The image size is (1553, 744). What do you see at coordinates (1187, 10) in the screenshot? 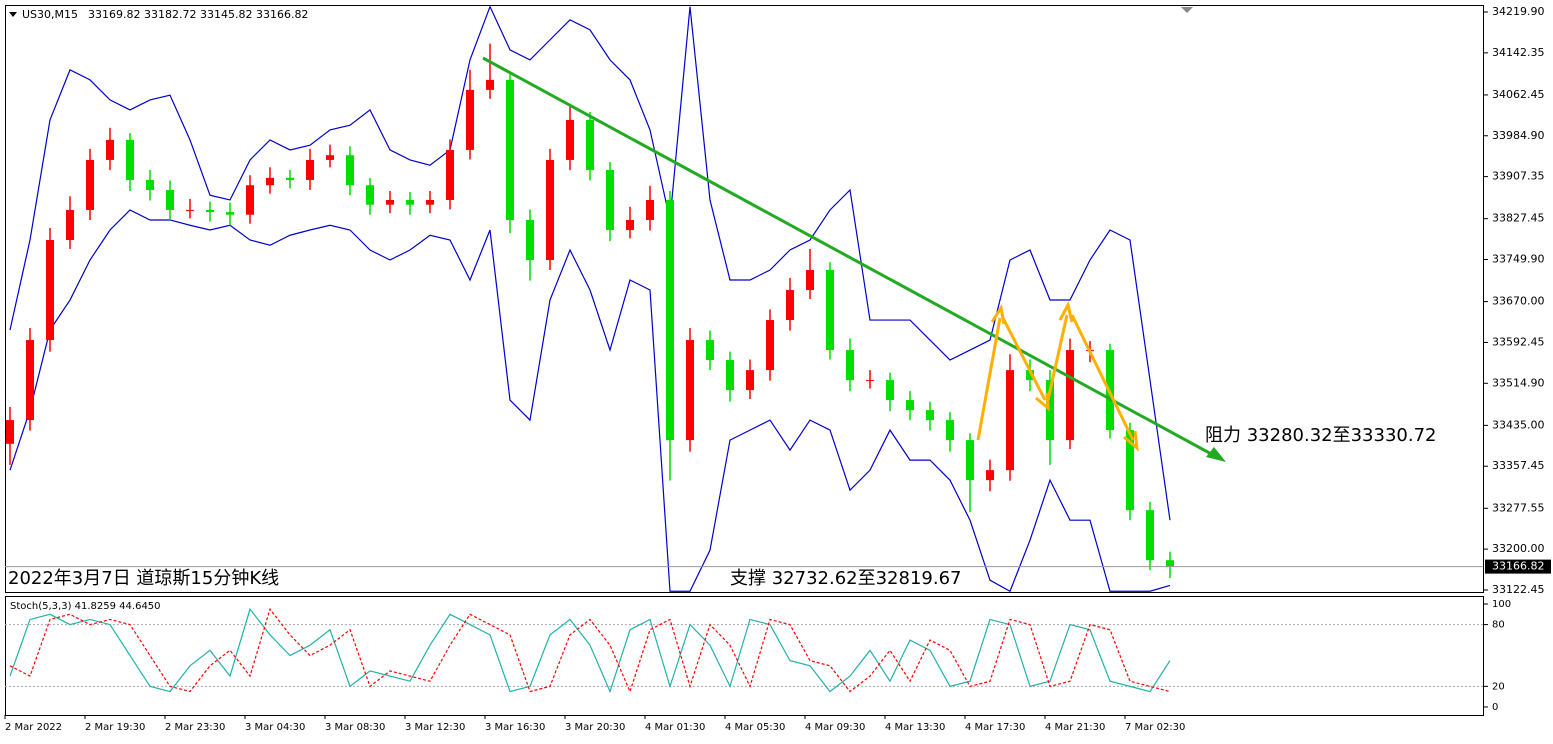
I see `shift-marker` at bounding box center [1187, 10].